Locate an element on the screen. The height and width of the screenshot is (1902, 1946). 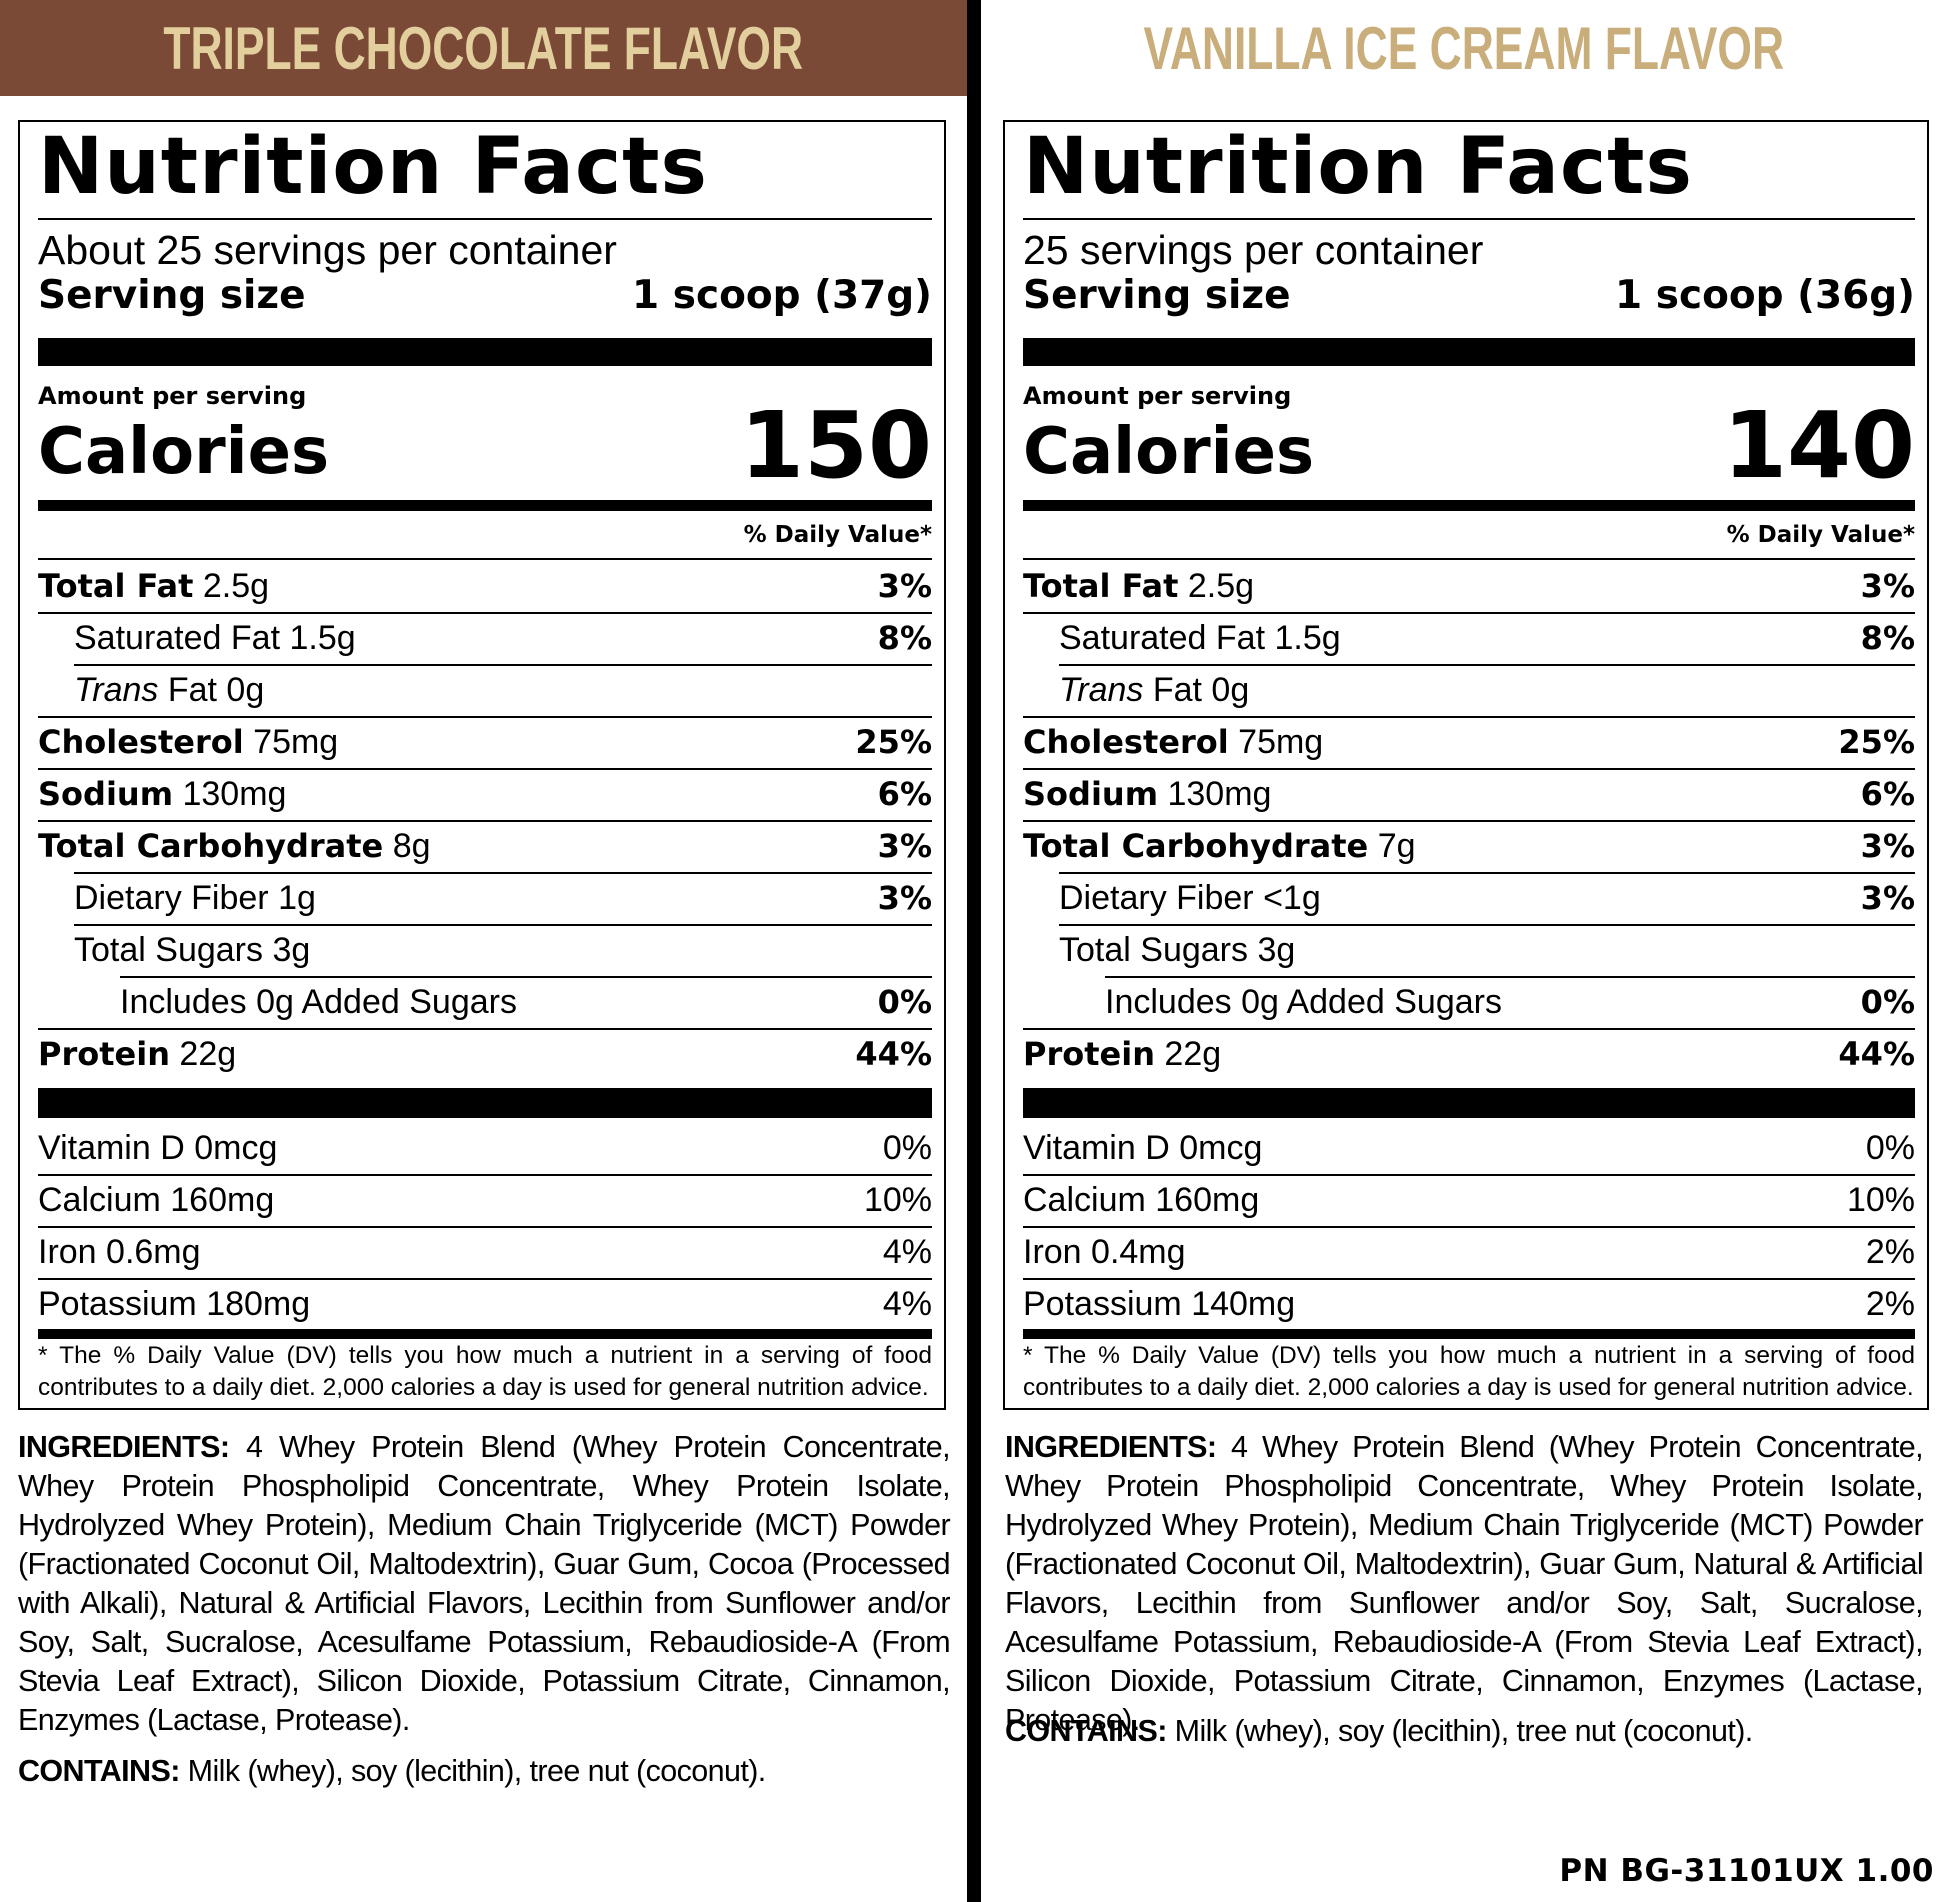
flavor-title: VANILLA ICE CREAM FLAVOR is located at coordinates (1463, 48).